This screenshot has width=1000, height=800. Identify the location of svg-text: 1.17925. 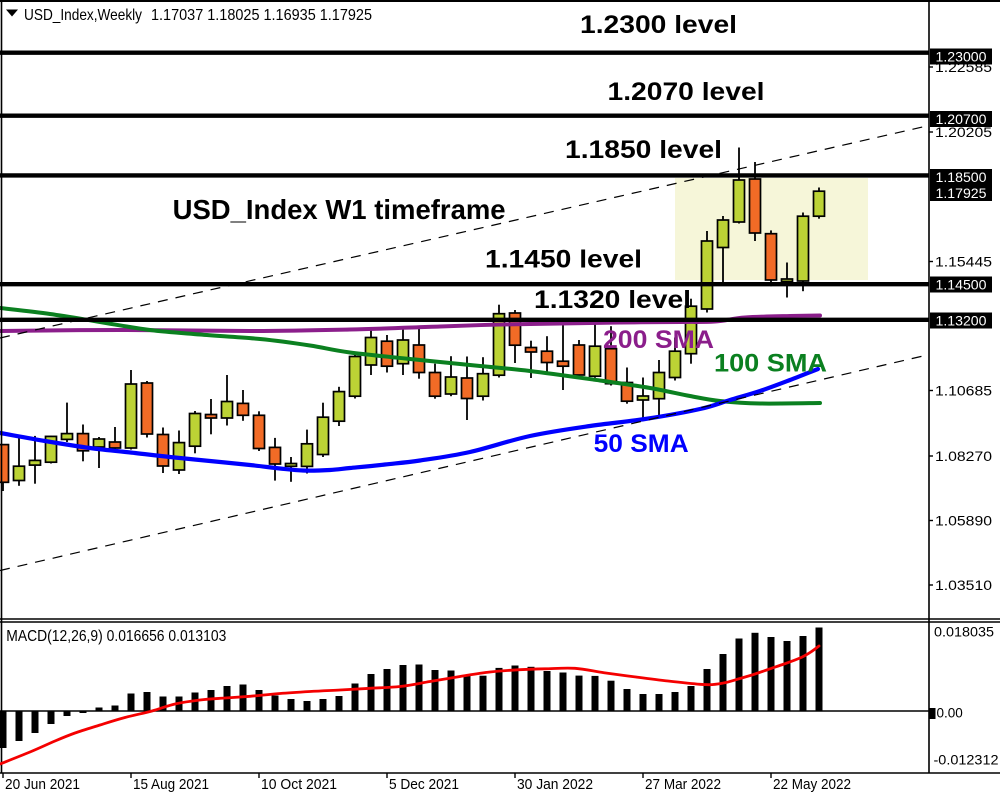
(961, 193).